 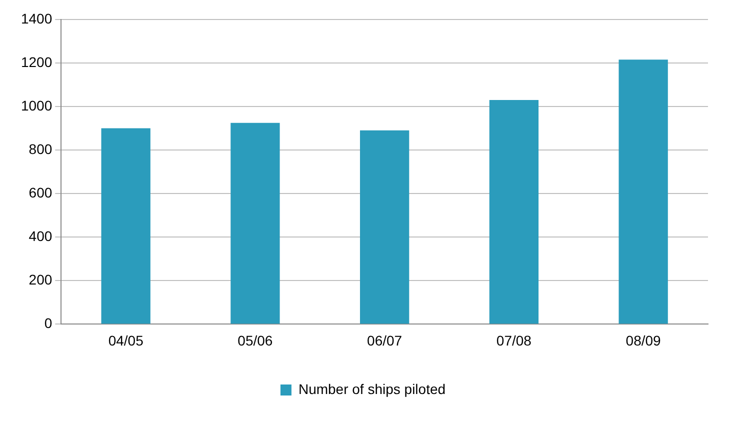 What do you see at coordinates (372, 388) in the screenshot?
I see `legend-label: Number of ships piloted` at bounding box center [372, 388].